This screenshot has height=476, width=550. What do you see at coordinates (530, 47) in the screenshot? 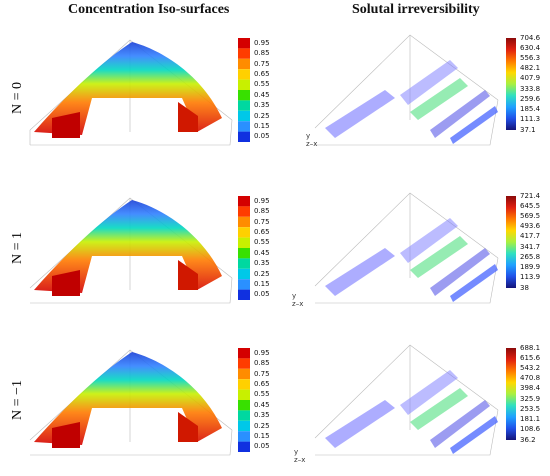
I see `colorbar-tick-label: 630.4` at bounding box center [530, 47].